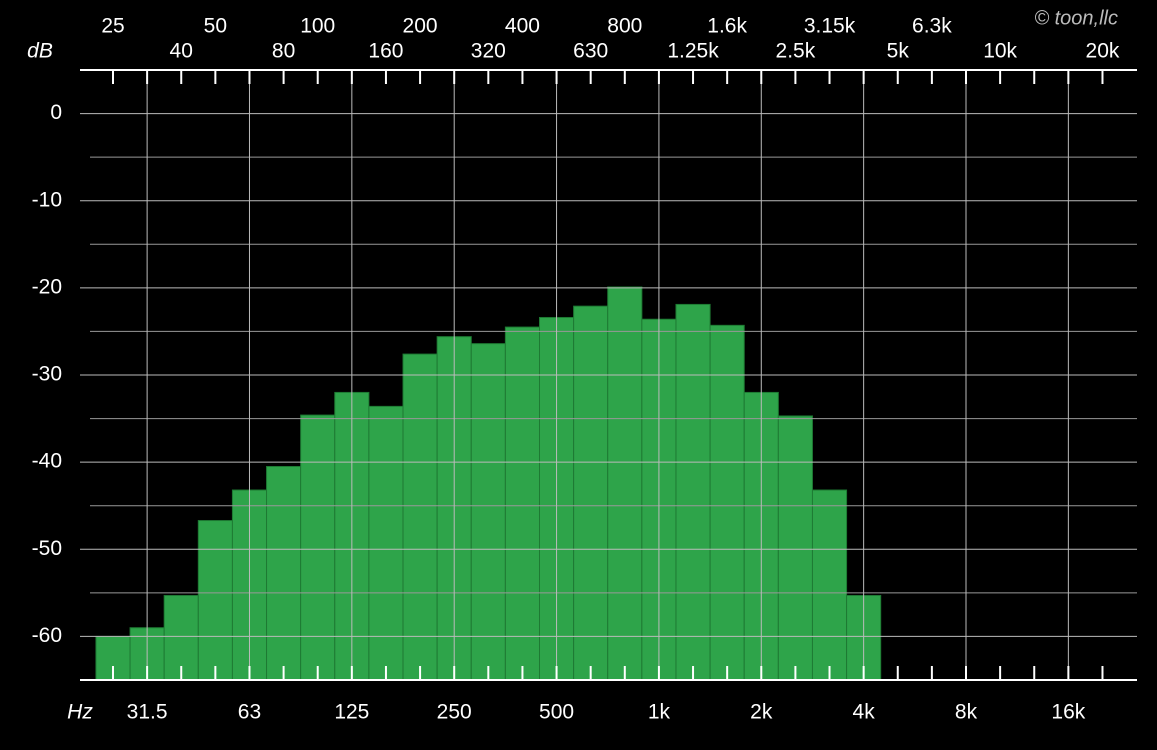 The image size is (1157, 750). I want to click on x-tick-label: 800, so click(624, 26).